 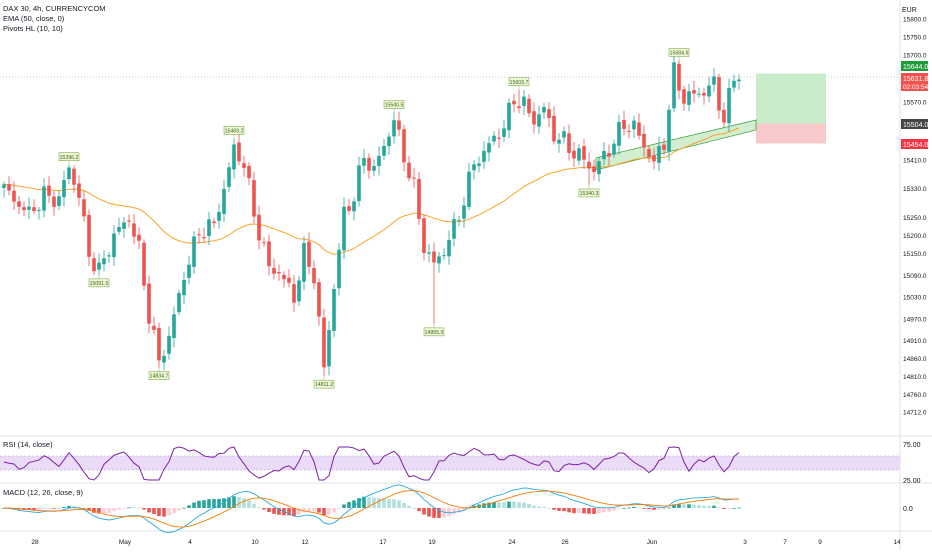 I want to click on entry-price-text: 15504.0, so click(x=915, y=125).